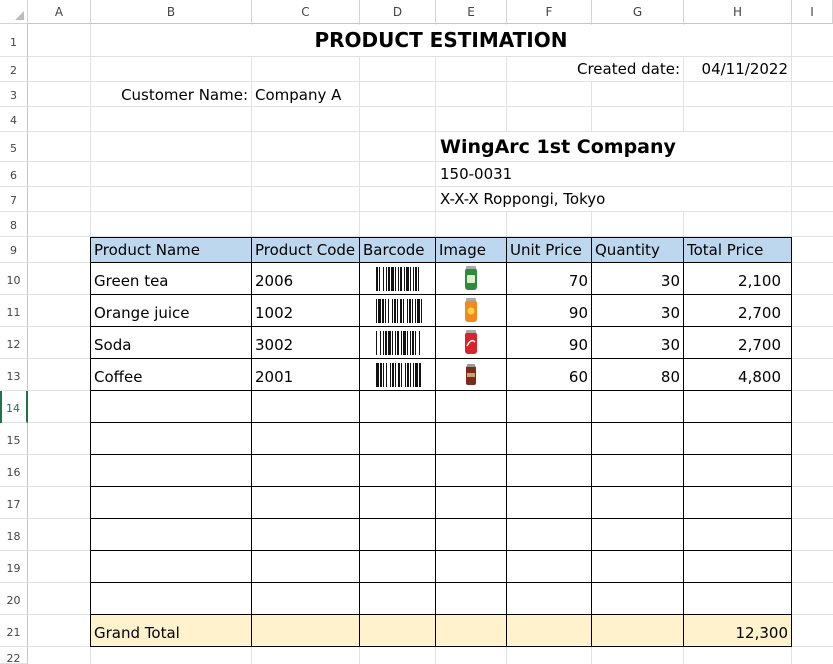 The width and height of the screenshot is (833, 664). I want to click on product-code-cell: 2001, so click(274, 377).